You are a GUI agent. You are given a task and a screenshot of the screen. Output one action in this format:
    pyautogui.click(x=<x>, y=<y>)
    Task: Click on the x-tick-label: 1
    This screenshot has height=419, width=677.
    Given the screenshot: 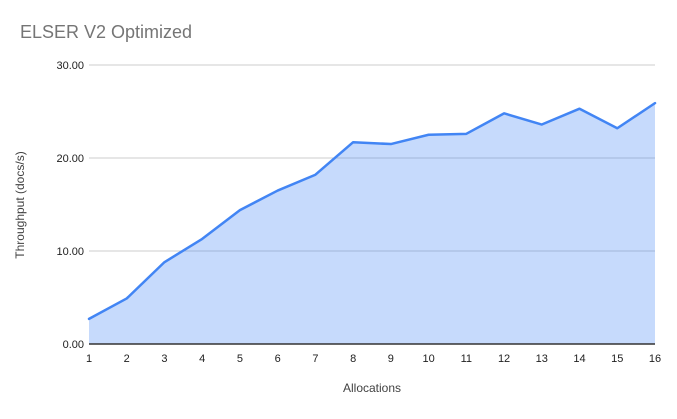 What is the action you would take?
    pyautogui.click(x=89, y=359)
    